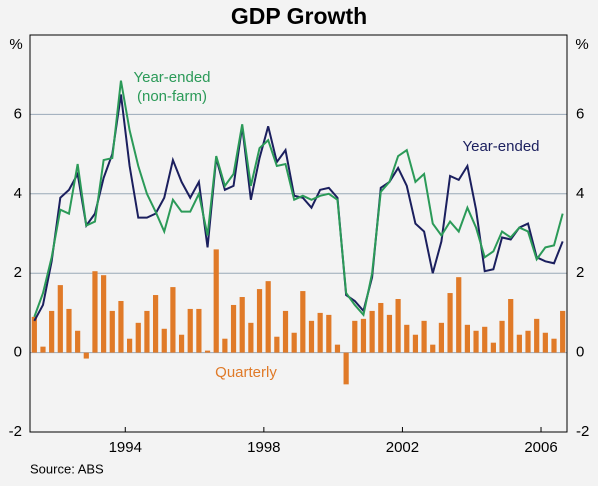 This screenshot has width=598, height=486. What do you see at coordinates (299, 16) in the screenshot?
I see `chart-title: GDP Growth` at bounding box center [299, 16].